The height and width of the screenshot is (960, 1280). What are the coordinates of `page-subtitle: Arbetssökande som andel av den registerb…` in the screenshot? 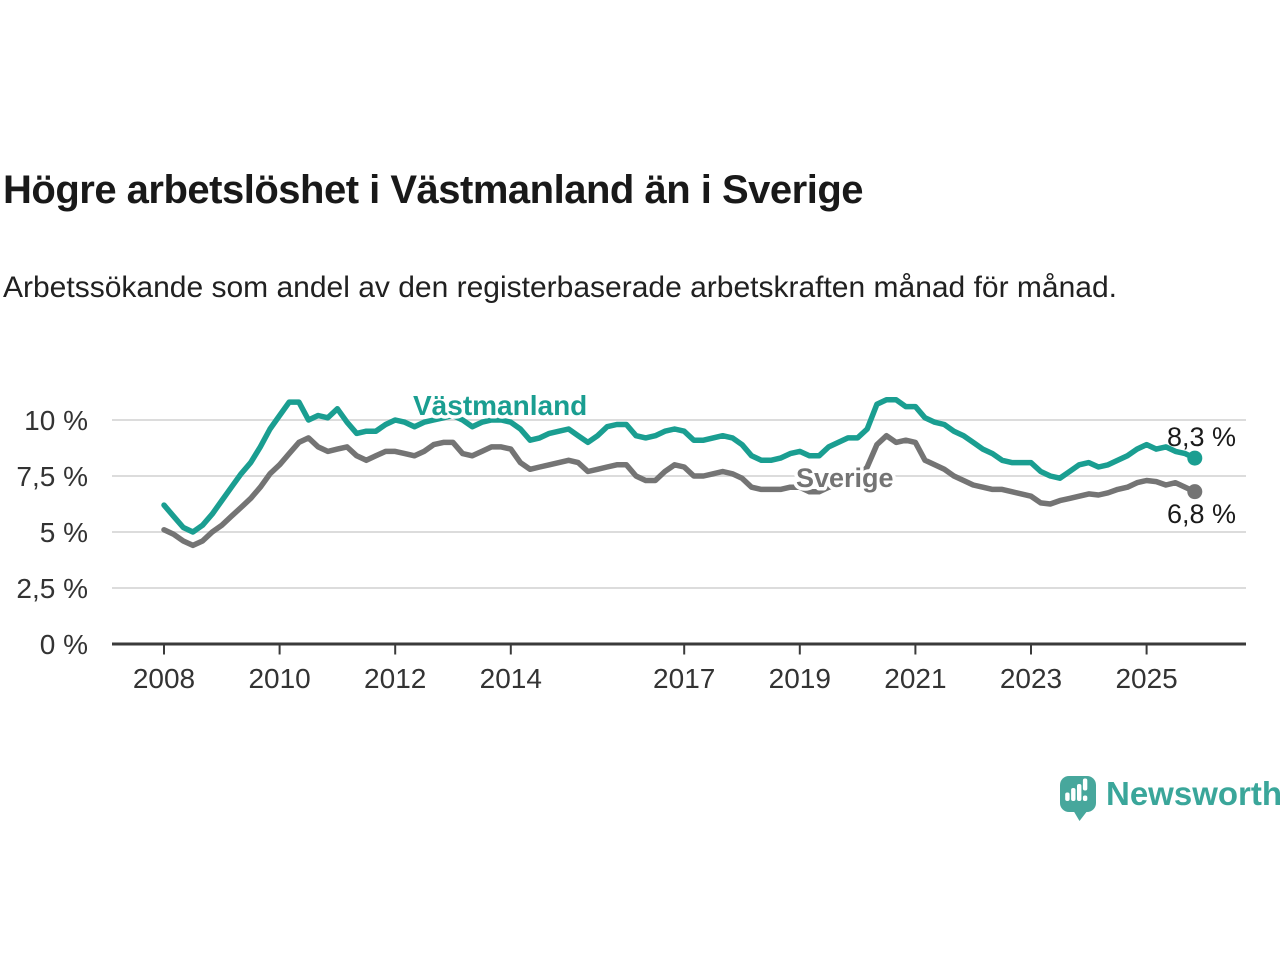 It's located at (560, 287).